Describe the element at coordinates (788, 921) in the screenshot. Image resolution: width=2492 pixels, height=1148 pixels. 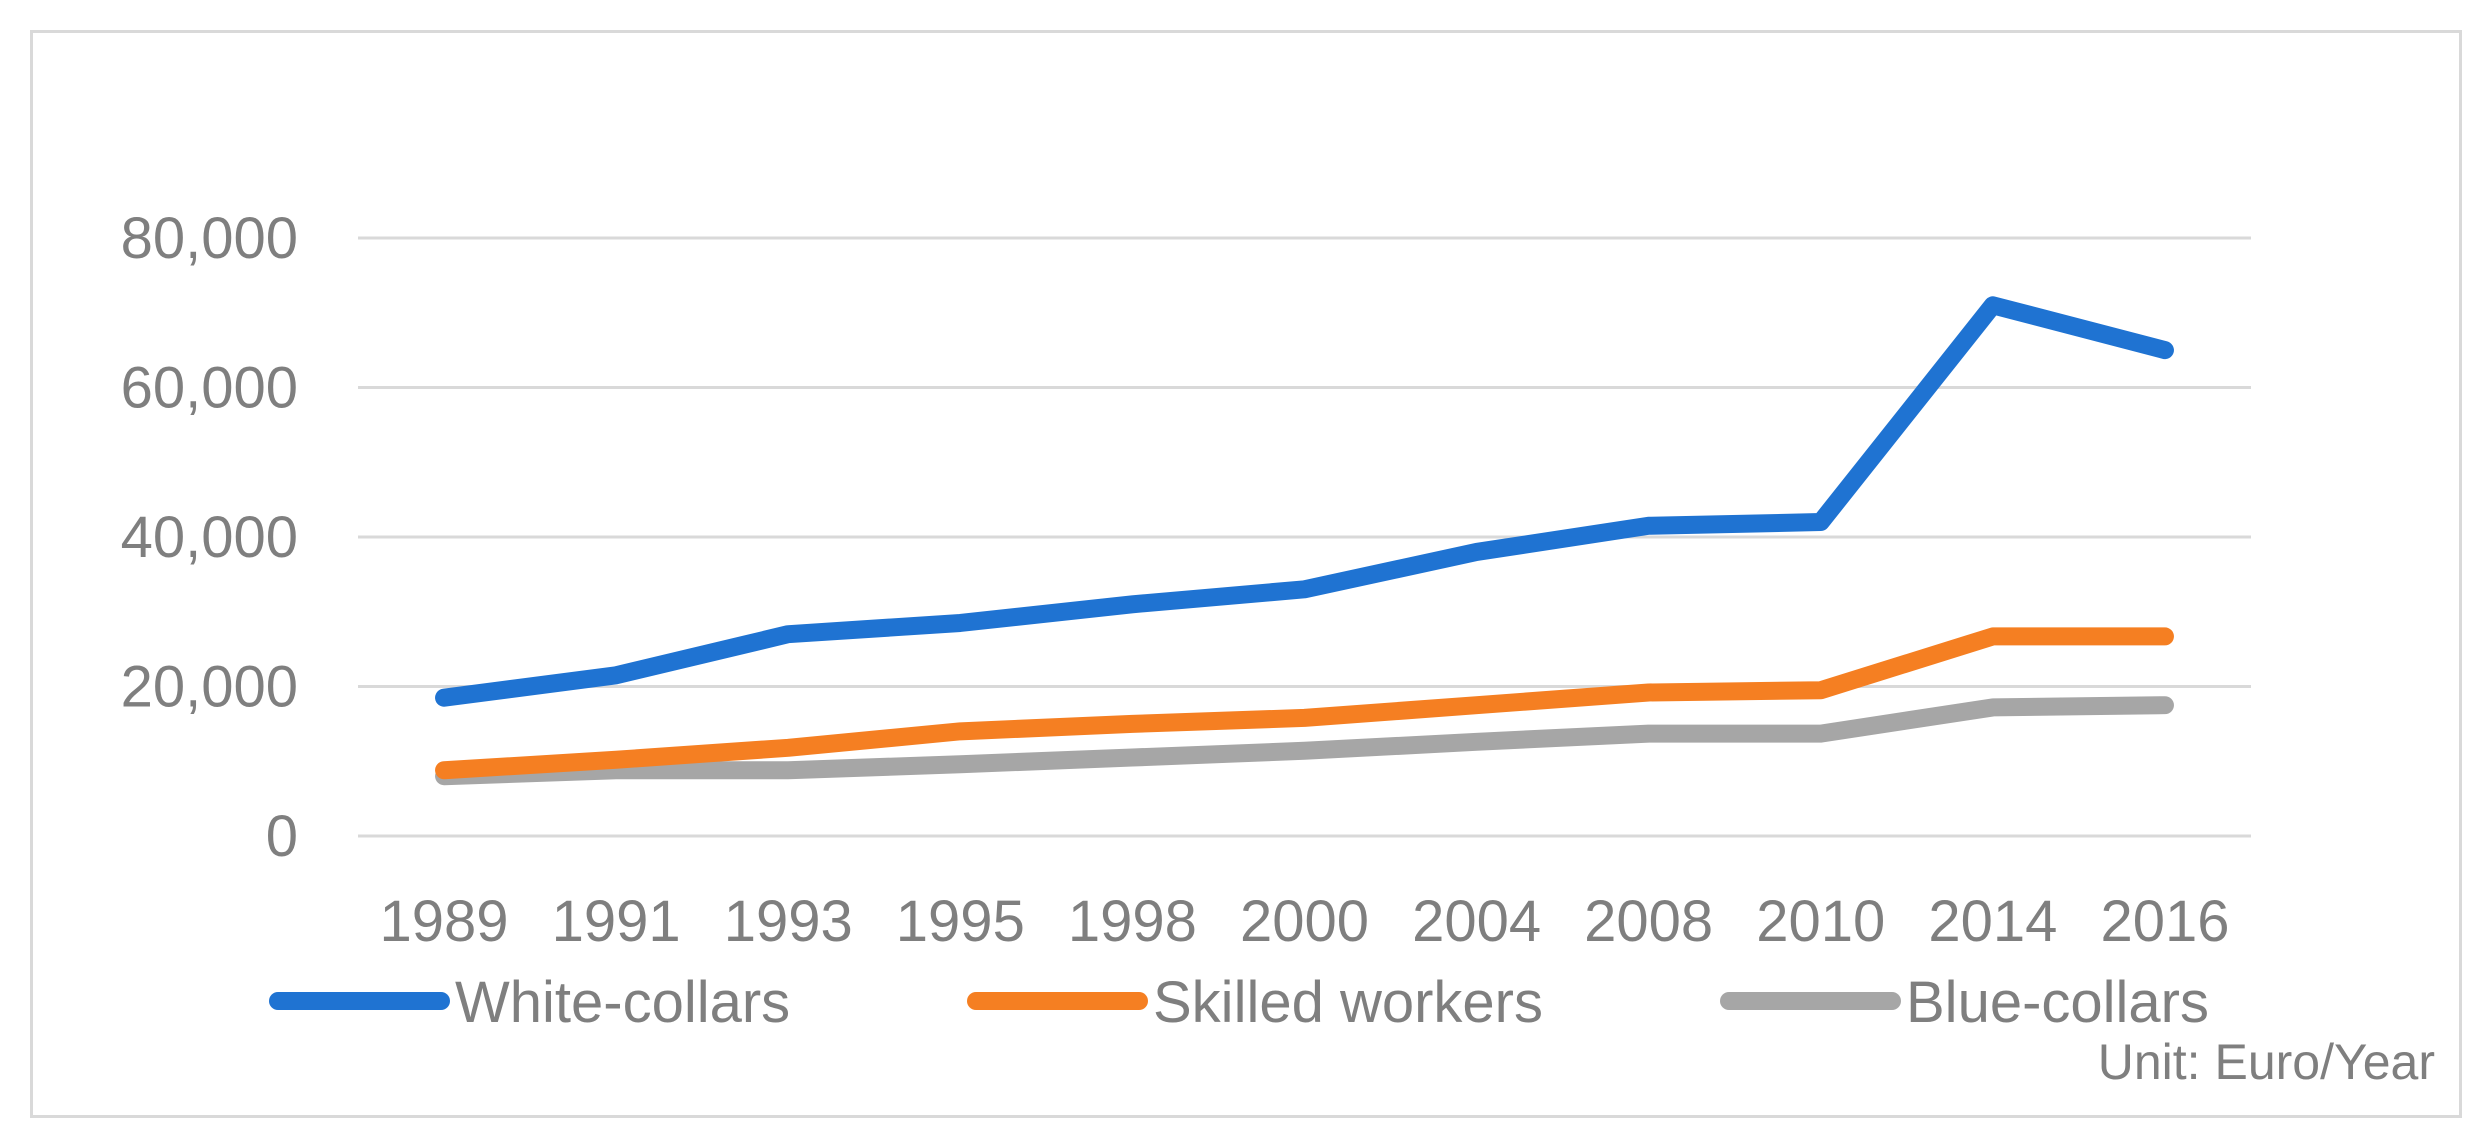
I see `x-tick-label: 1993` at that location.